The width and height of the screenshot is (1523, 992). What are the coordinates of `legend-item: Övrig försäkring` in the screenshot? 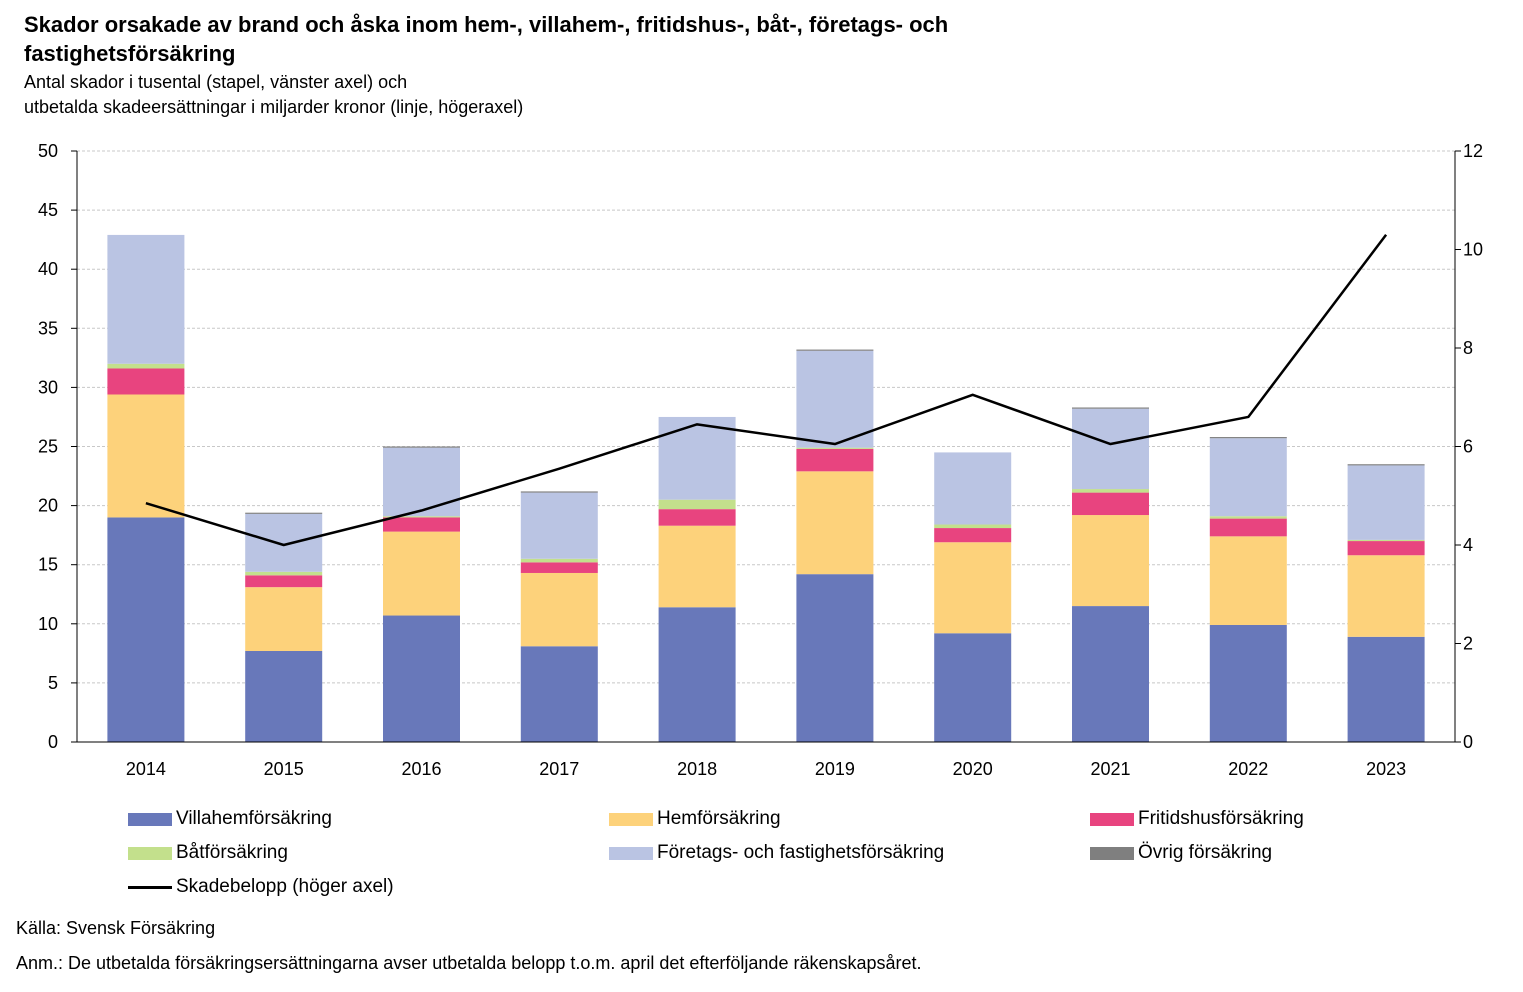 It's located at (1181, 853).